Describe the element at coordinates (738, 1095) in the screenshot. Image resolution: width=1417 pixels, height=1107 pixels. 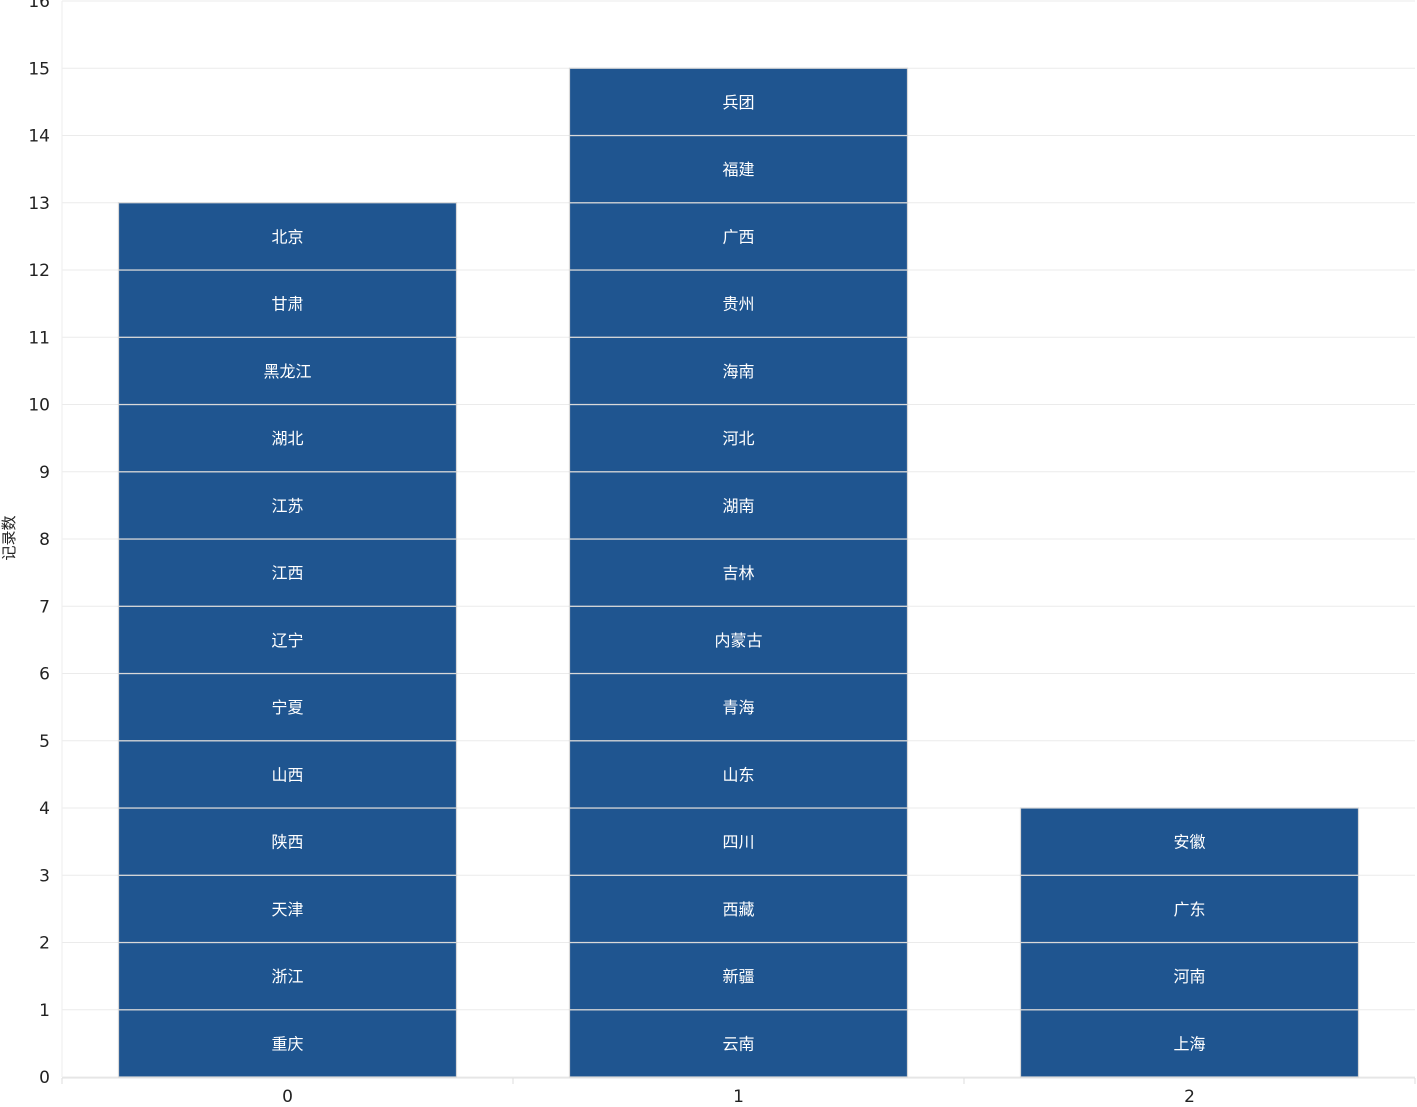
I see `x-tick-label: 1` at that location.